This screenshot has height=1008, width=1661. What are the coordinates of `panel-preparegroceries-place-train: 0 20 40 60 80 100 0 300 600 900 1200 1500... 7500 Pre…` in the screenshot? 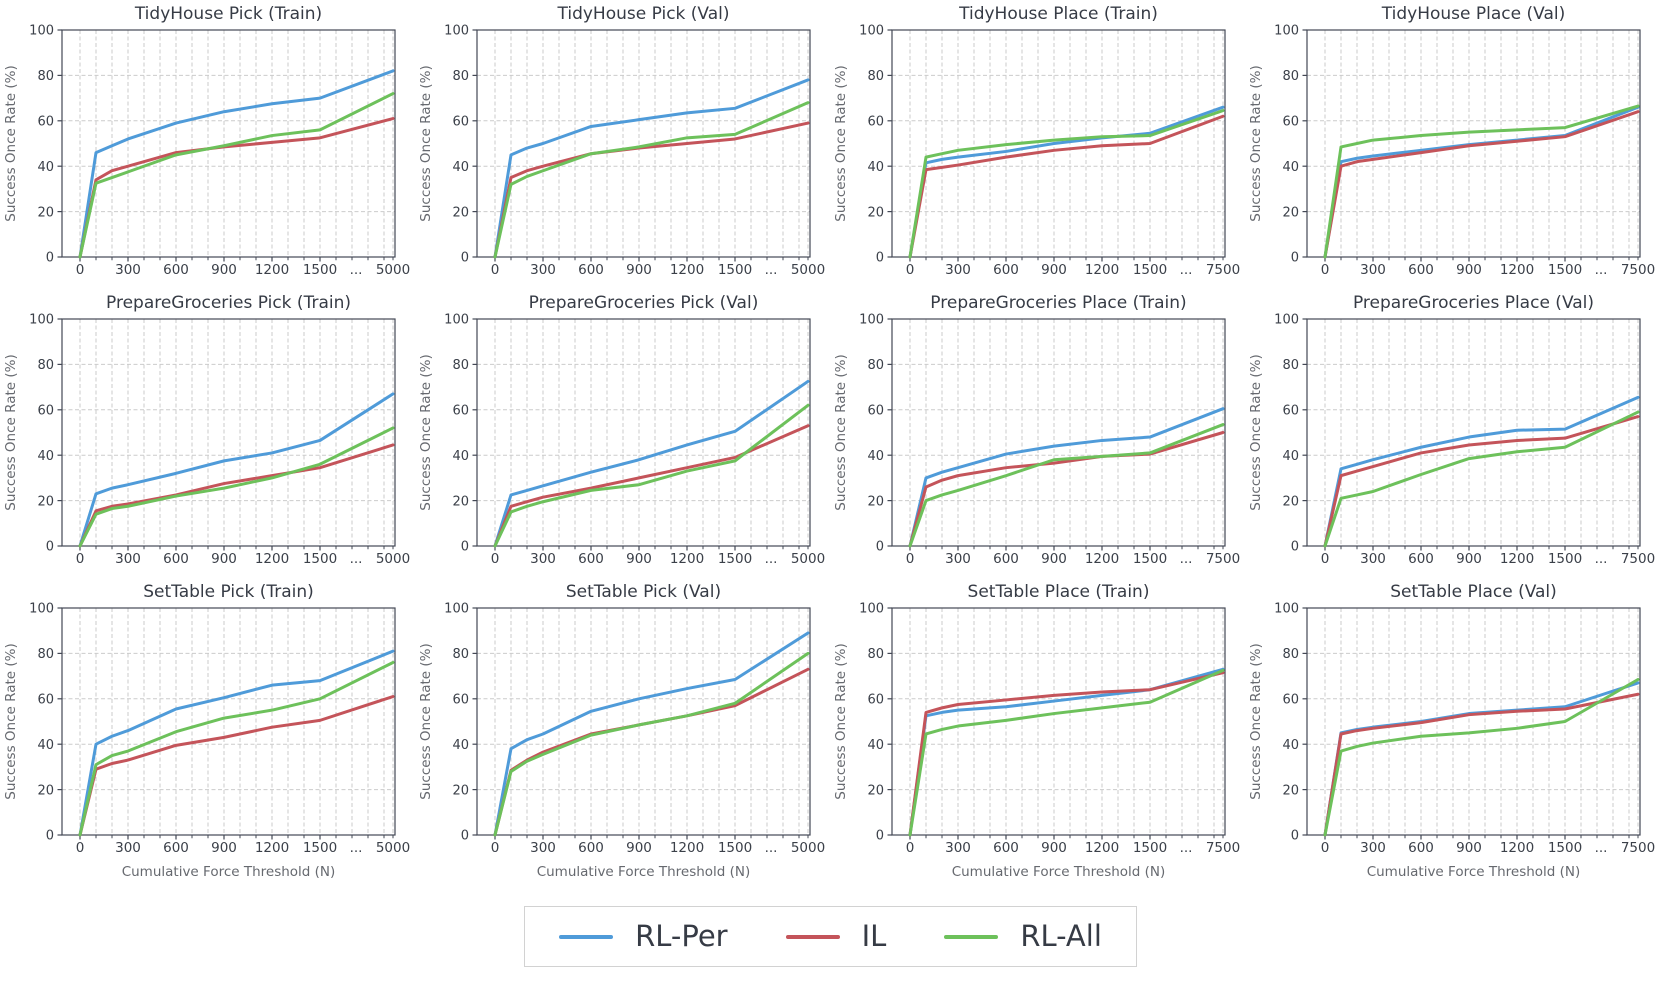 It's located at (1036, 430).